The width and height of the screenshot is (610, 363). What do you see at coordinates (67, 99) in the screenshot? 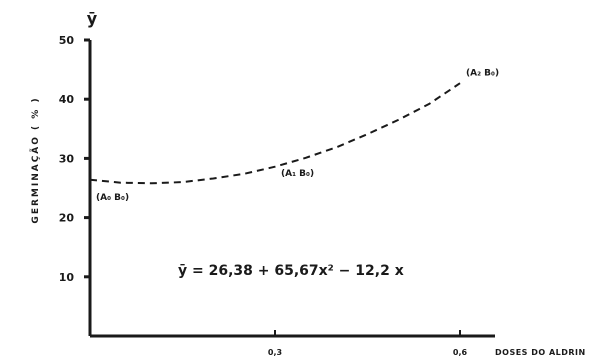
I see `y-tick-label: 40` at bounding box center [67, 99].